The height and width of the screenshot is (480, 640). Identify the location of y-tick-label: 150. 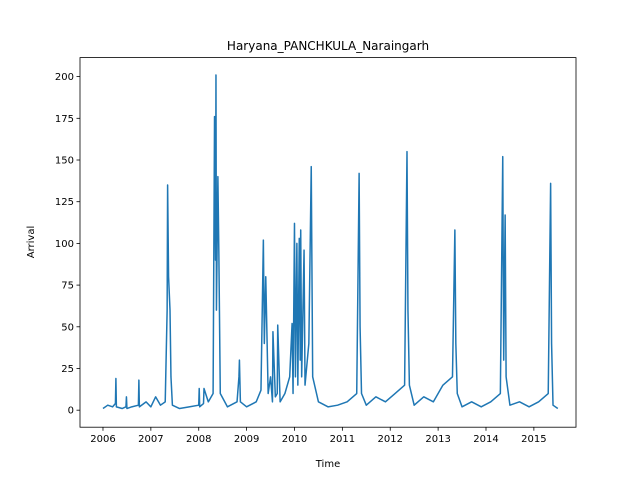
(64, 161).